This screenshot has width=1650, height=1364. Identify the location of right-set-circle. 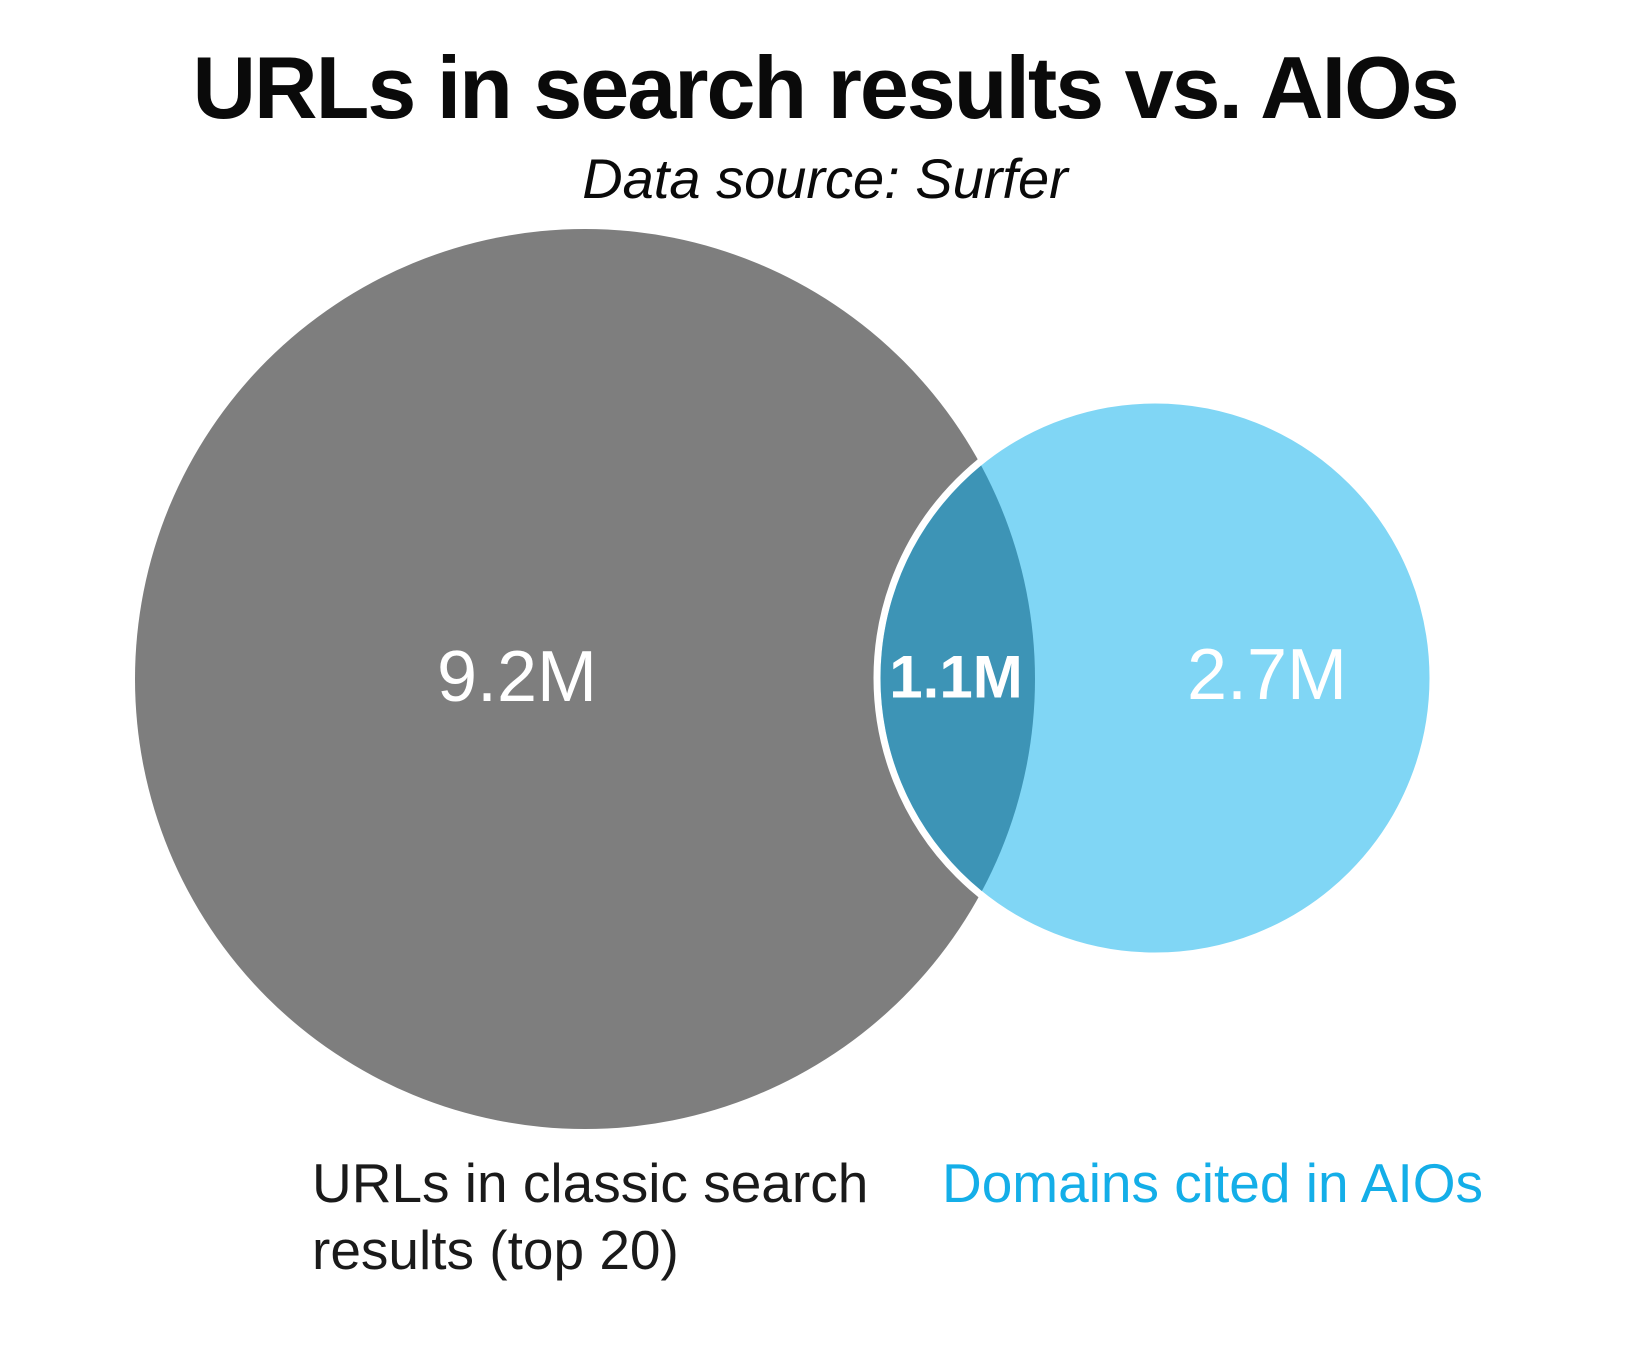
(1155, 678).